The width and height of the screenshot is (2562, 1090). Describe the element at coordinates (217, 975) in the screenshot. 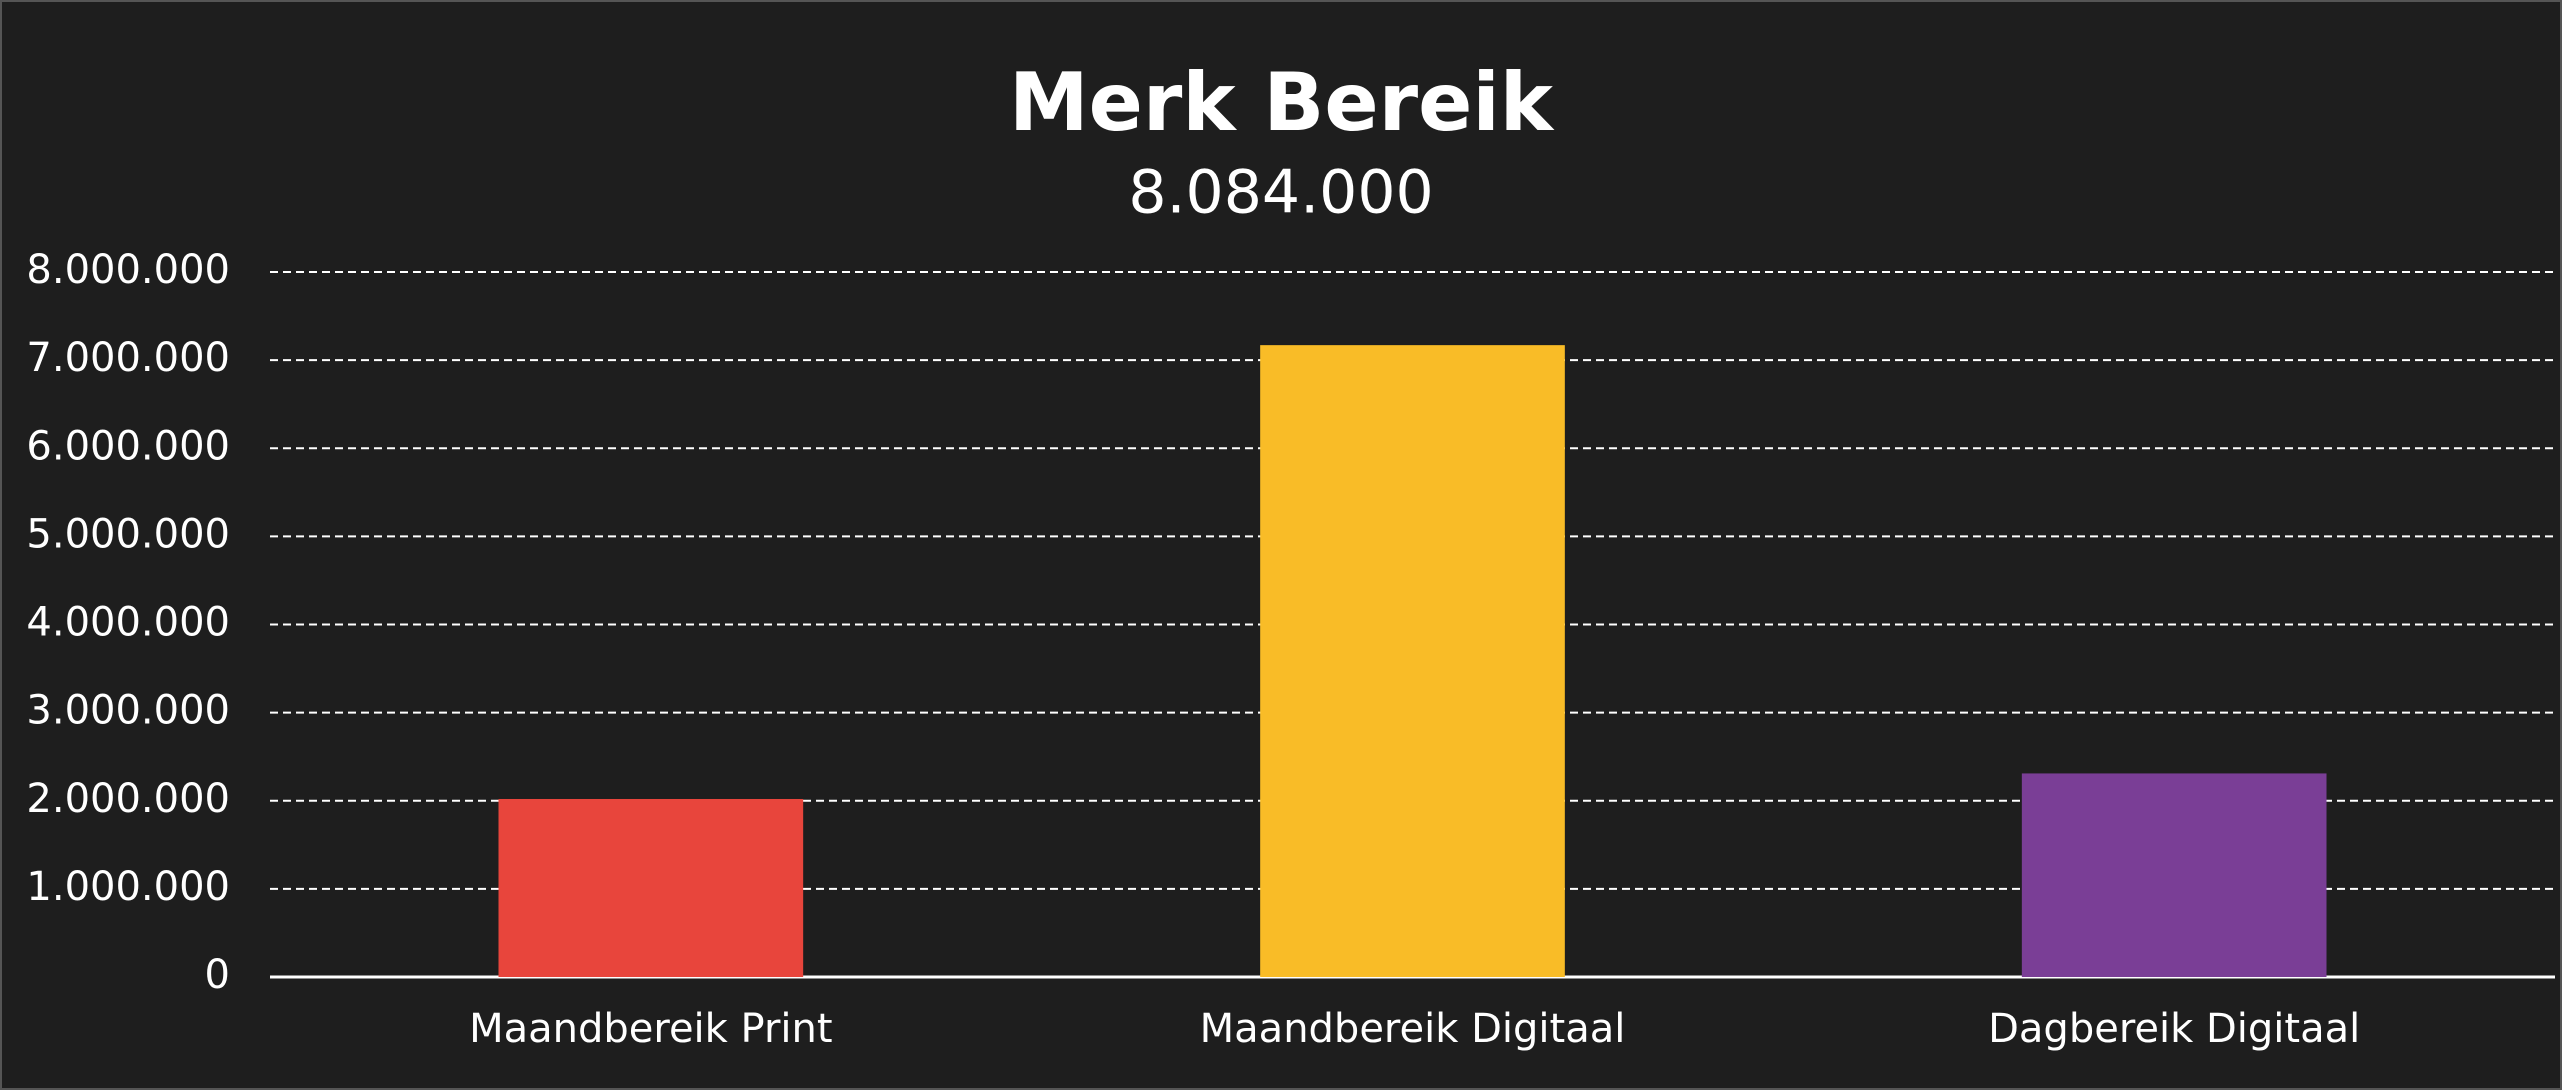

I see `y-tick-label: 0` at that location.